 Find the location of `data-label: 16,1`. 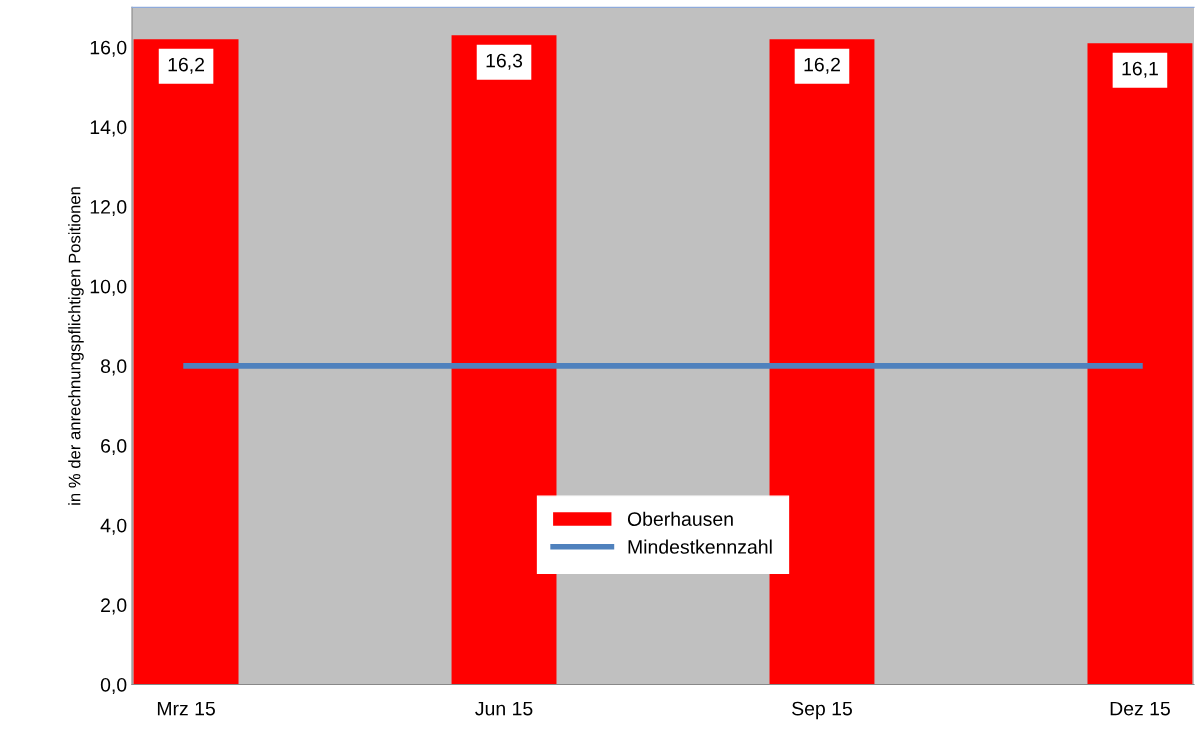

data-label: 16,1 is located at coordinates (1140, 69).